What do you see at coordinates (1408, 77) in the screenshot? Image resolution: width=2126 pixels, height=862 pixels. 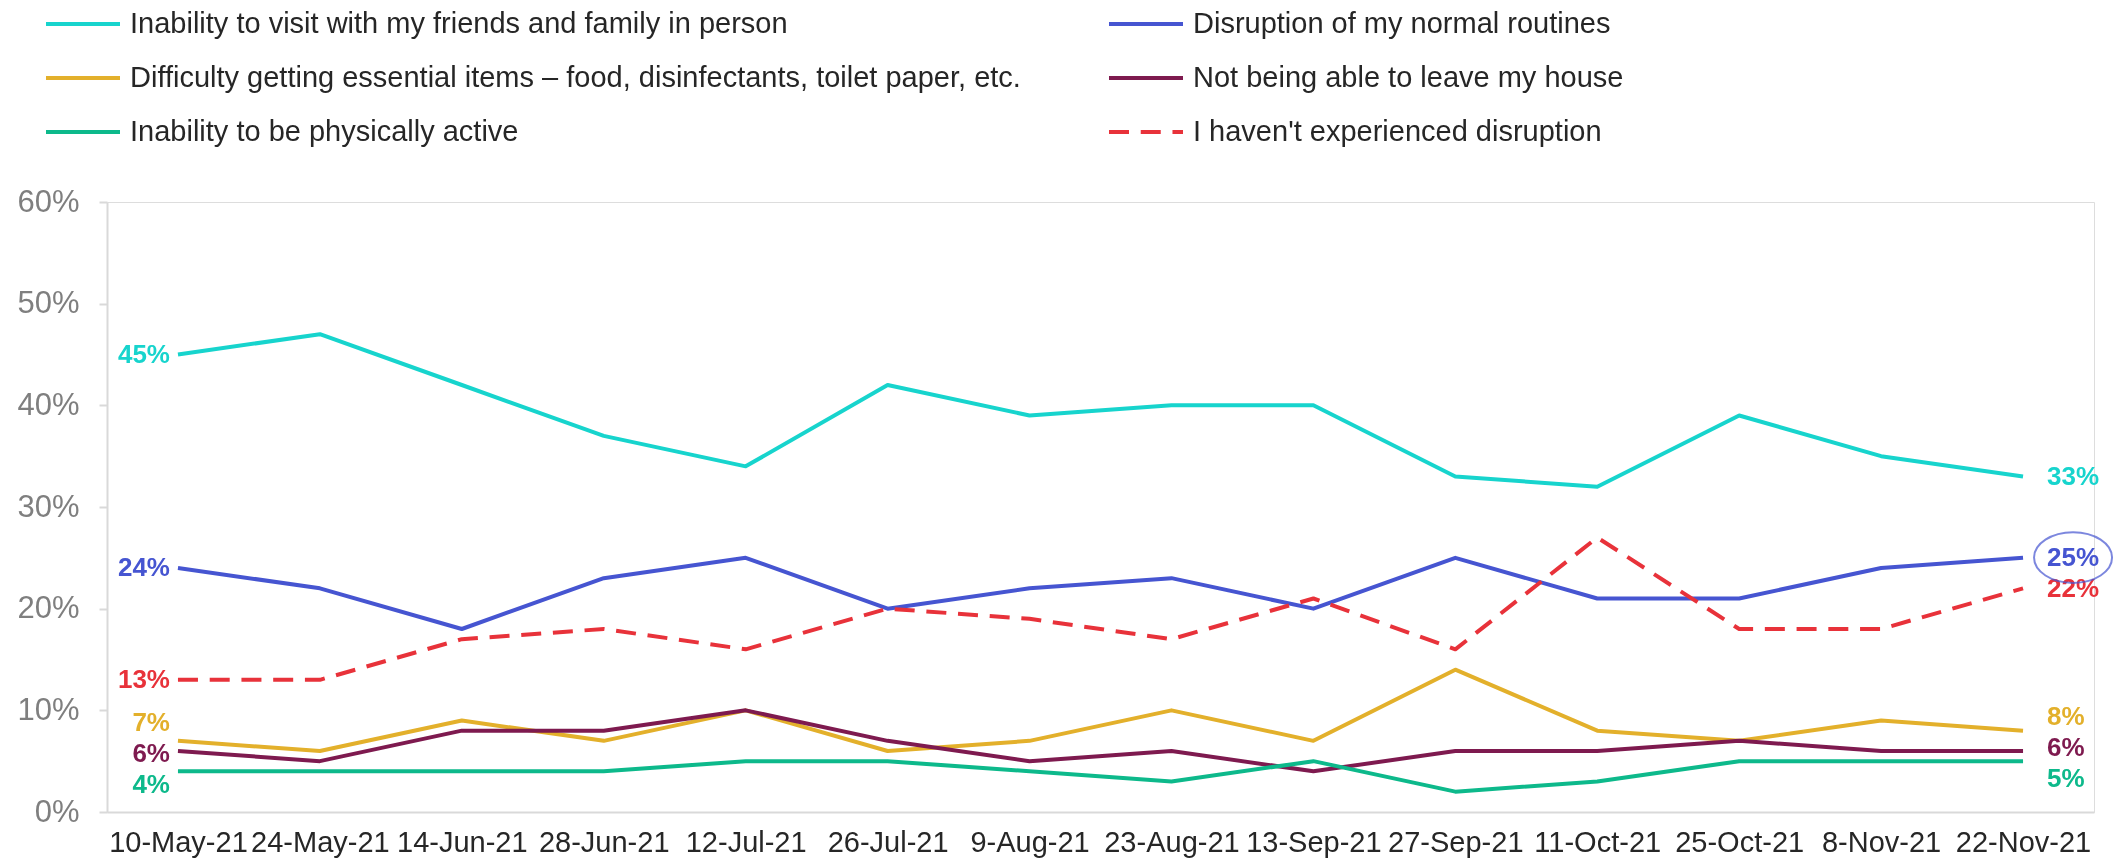 I see `legend-label: Not being able to leave my house` at bounding box center [1408, 77].